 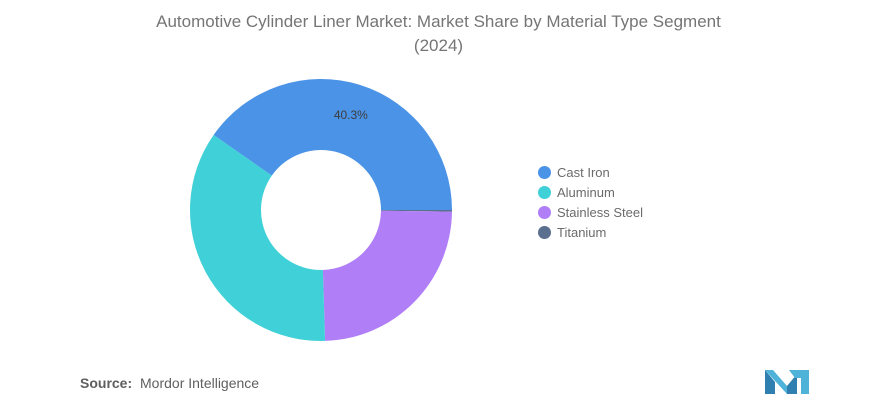 I want to click on legend-label: Cast Iron, so click(x=583, y=172).